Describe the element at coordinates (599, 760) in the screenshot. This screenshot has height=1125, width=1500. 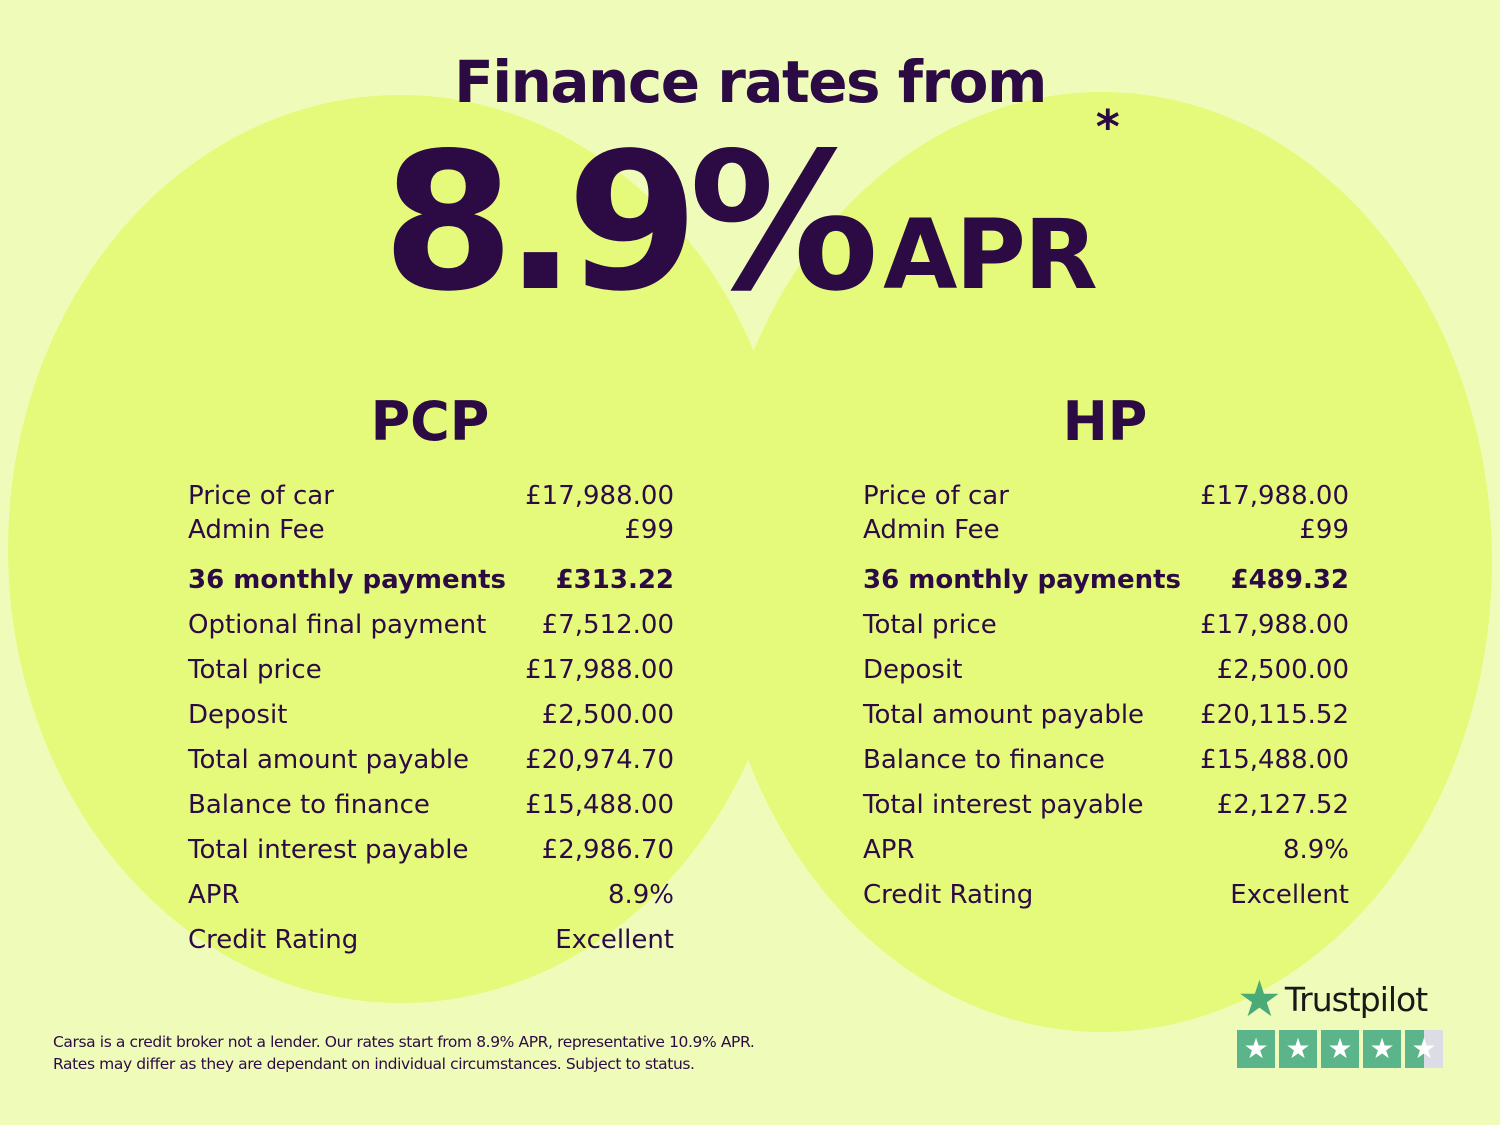
I see `row-value: £20,974.70` at that location.